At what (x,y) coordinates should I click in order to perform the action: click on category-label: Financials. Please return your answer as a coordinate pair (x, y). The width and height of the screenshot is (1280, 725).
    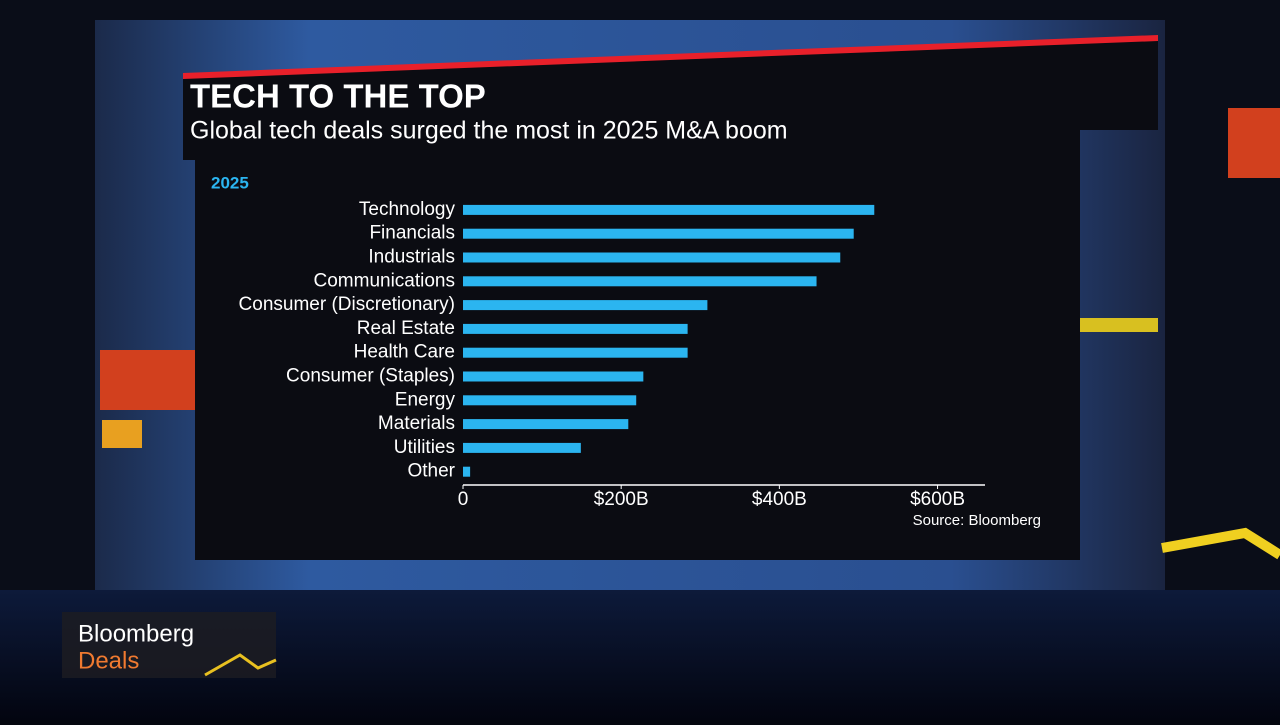
    Looking at the image, I should click on (412, 233).